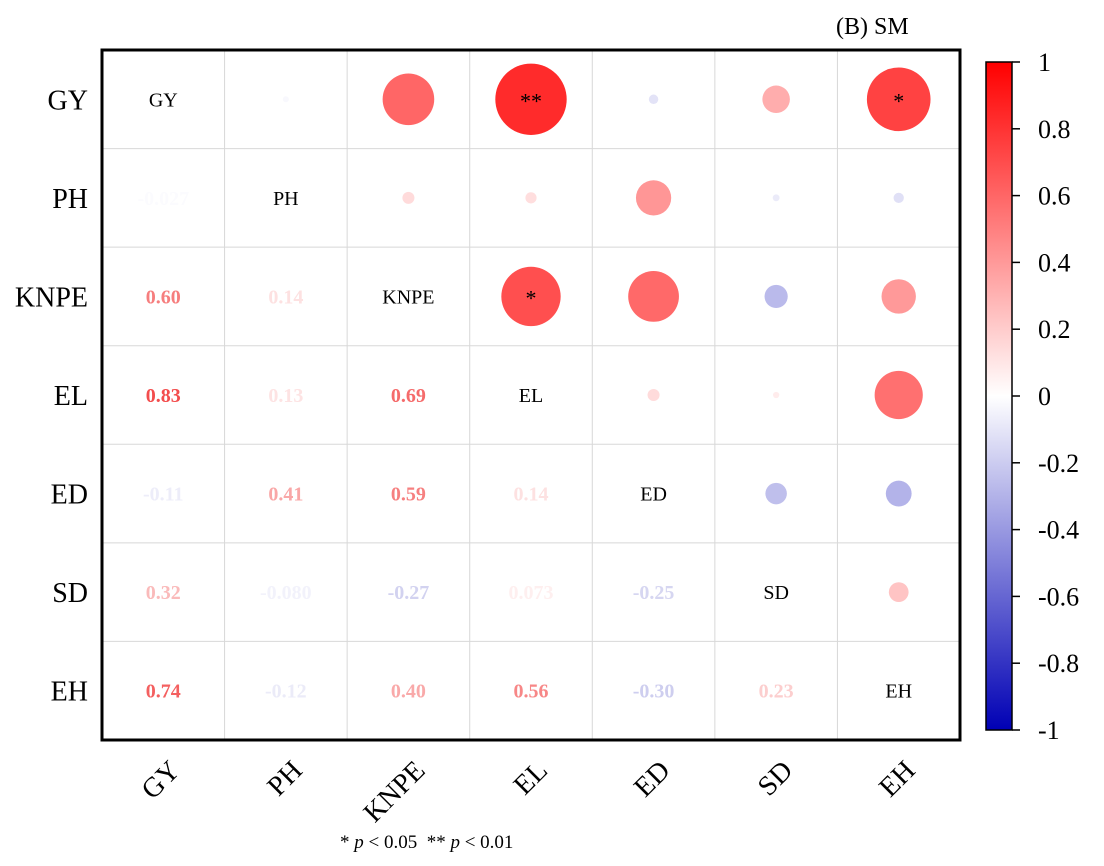  What do you see at coordinates (395, 792) in the screenshot?
I see `column-label: KNPE` at bounding box center [395, 792].